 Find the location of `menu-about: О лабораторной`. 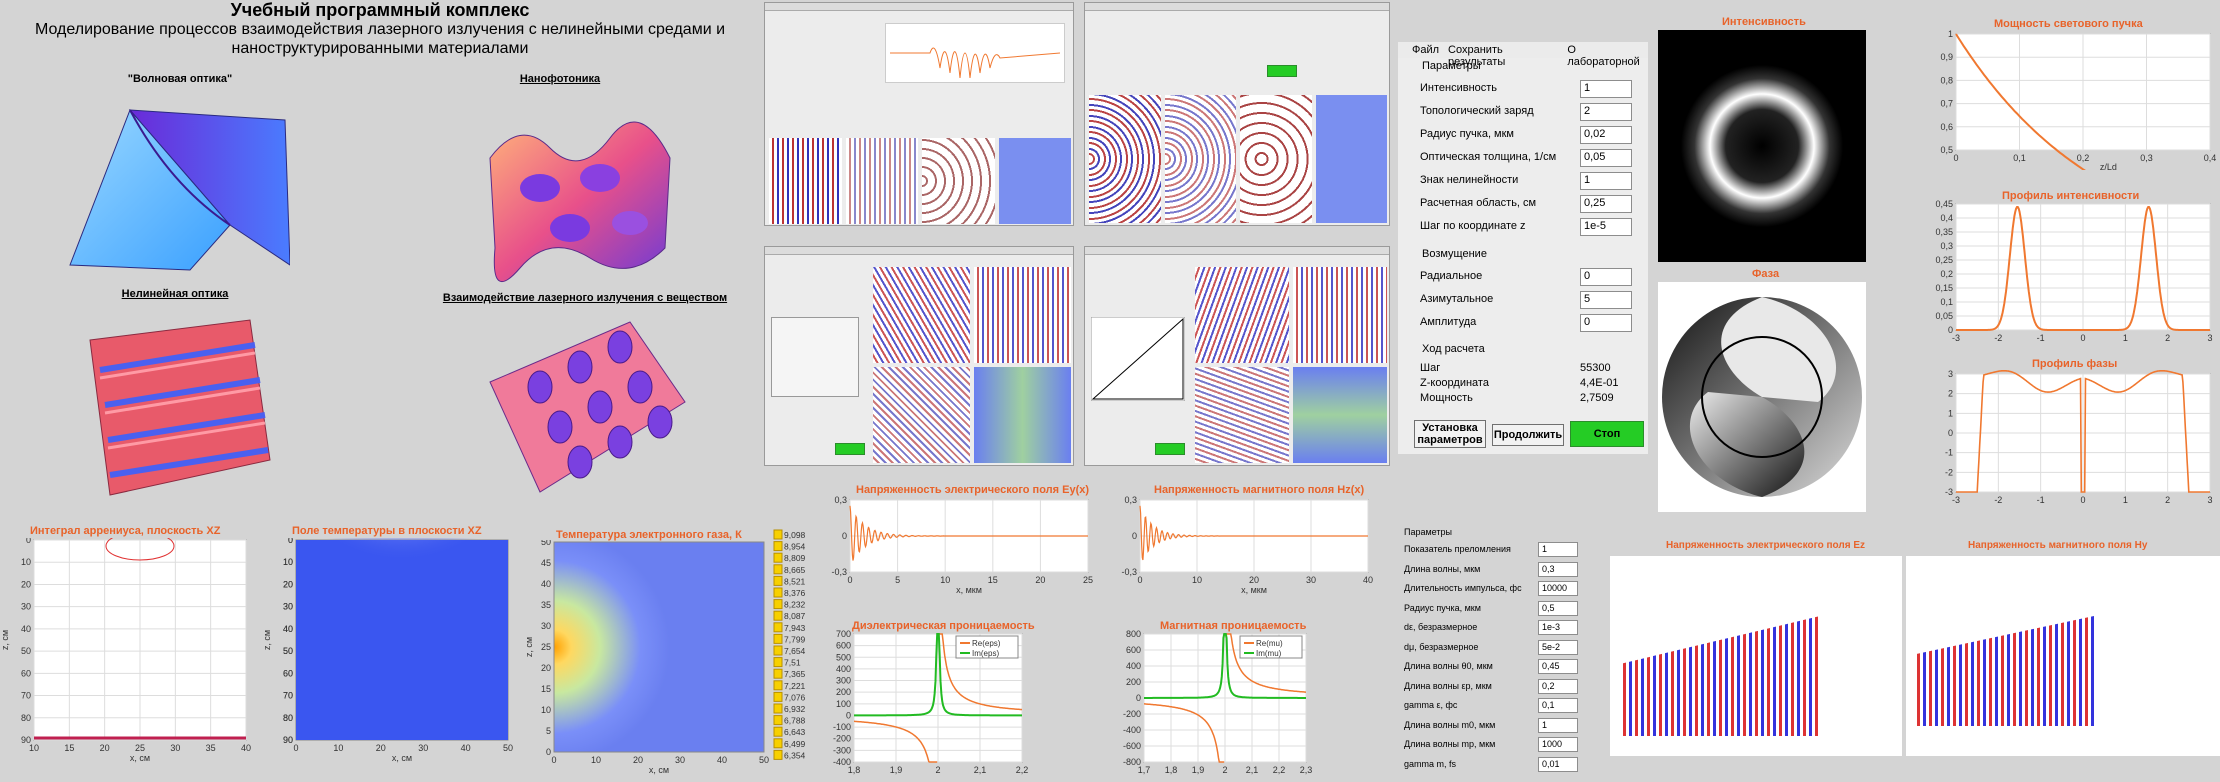

menu-about: О лабораторной is located at coordinates (1603, 56).